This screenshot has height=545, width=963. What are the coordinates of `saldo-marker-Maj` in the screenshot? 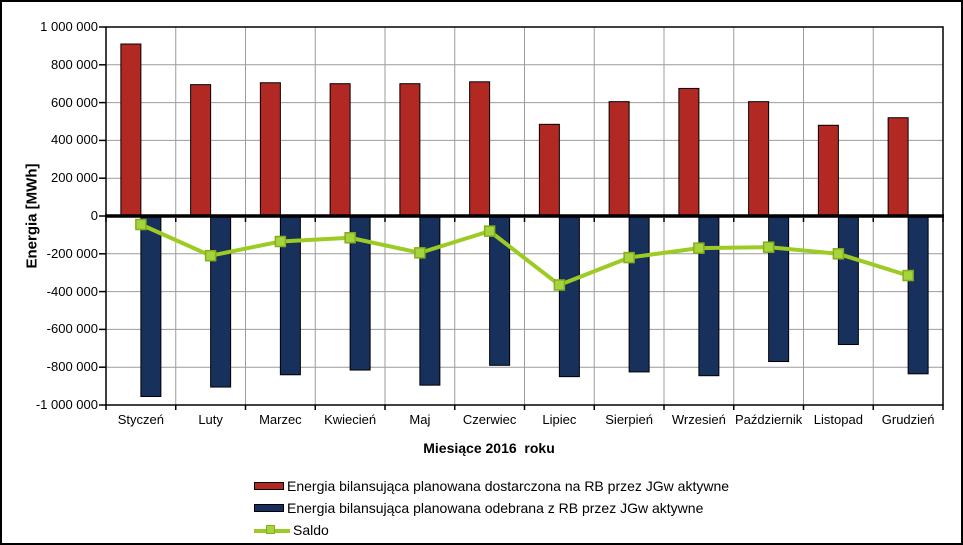 It's located at (420, 253).